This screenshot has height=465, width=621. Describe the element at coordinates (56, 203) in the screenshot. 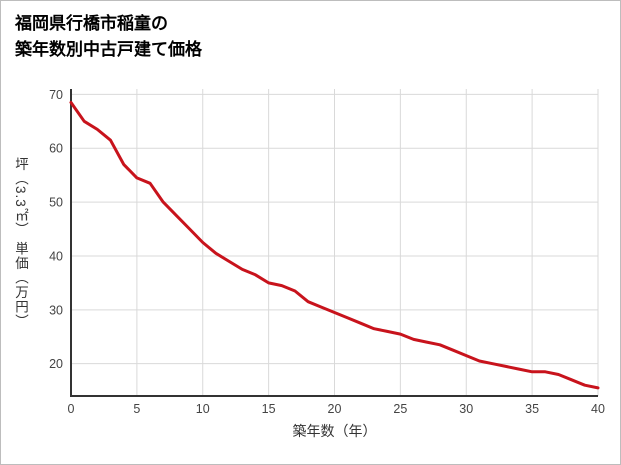

I see `svg-text: 50` at that location.